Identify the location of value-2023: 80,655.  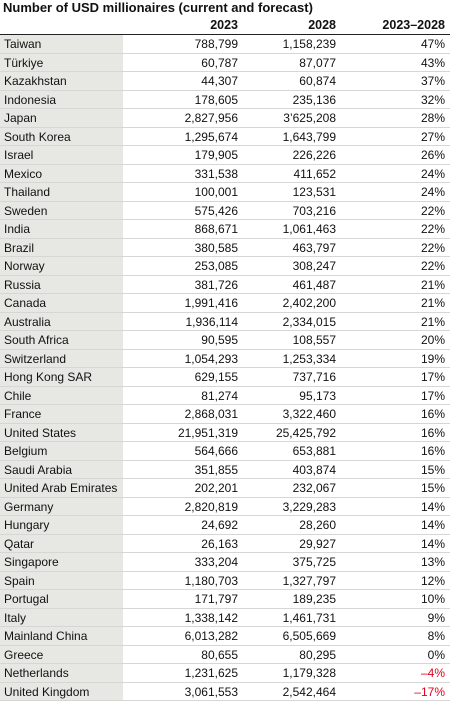
(219, 654).